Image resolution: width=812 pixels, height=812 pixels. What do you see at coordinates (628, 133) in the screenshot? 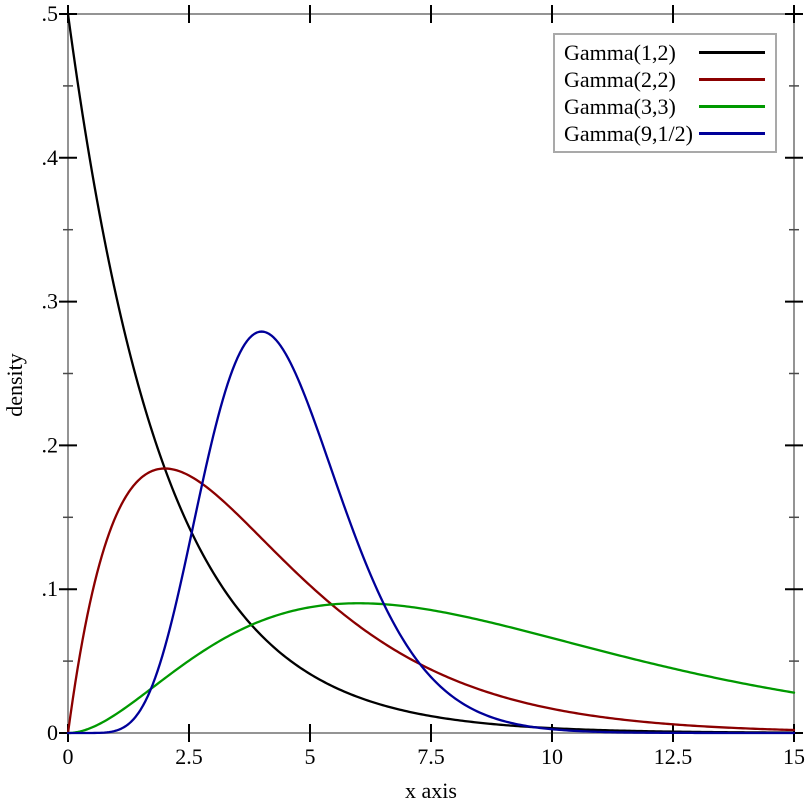
I see `legend-label: Gamma(9,1/2)` at bounding box center [628, 133].